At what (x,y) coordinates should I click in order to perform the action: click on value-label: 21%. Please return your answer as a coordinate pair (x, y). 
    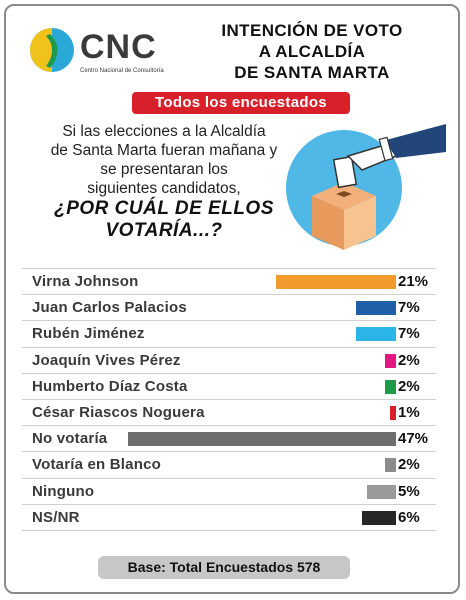
    Looking at the image, I should click on (413, 281).